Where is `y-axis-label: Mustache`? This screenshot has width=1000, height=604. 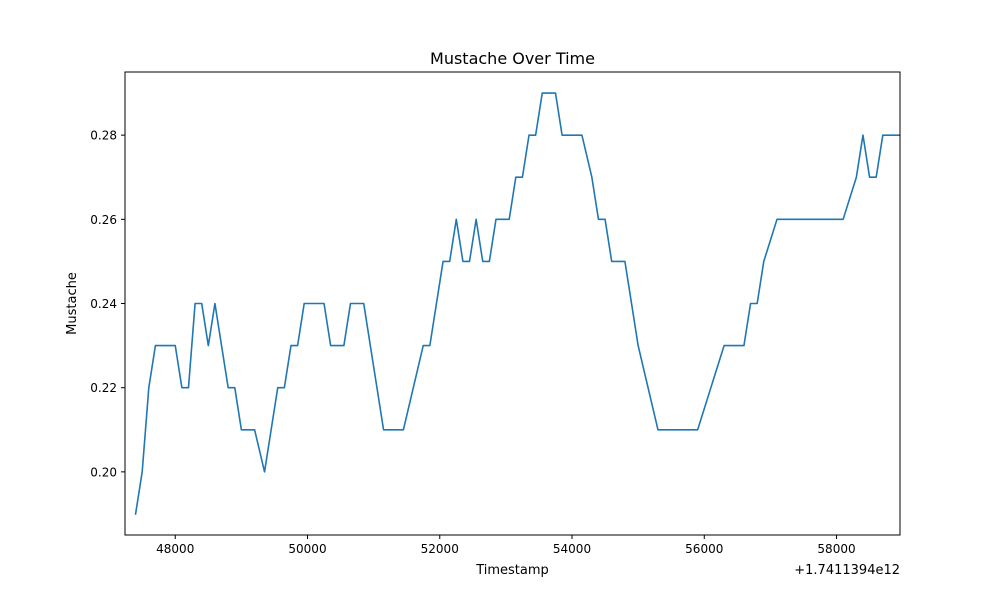
y-axis-label: Mustache is located at coordinates (72, 303).